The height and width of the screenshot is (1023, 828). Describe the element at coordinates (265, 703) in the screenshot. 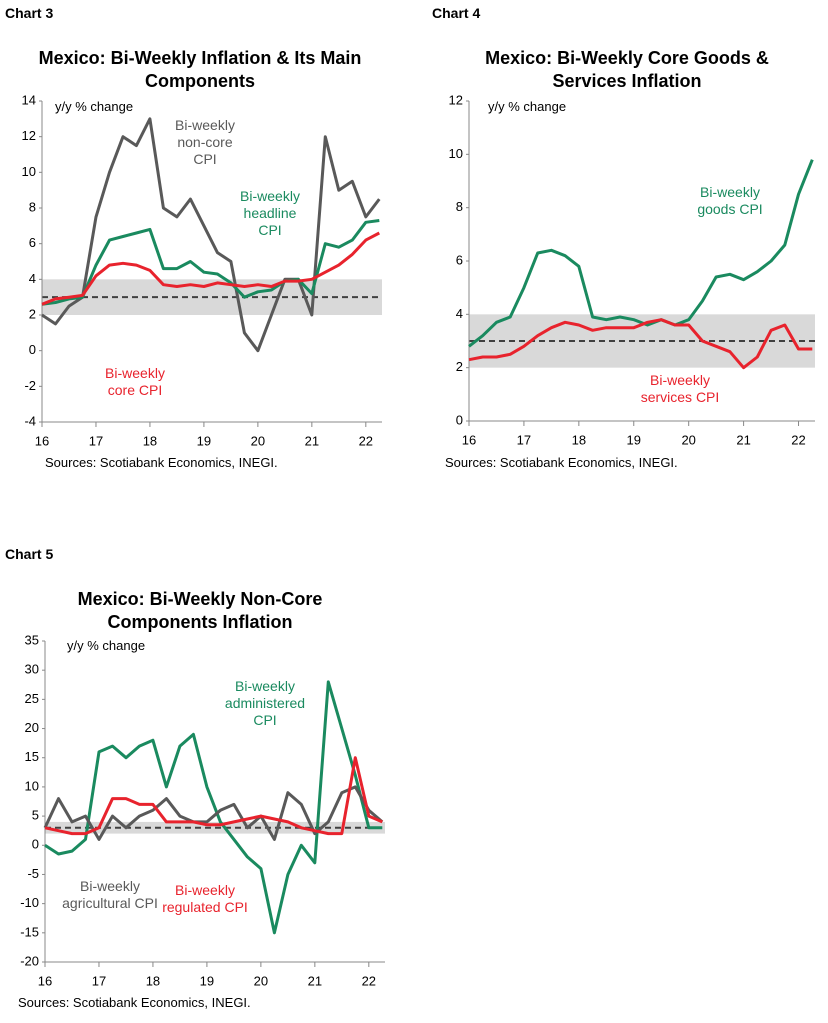

I see `series-label: Bi-weekly administered CPI` at that location.